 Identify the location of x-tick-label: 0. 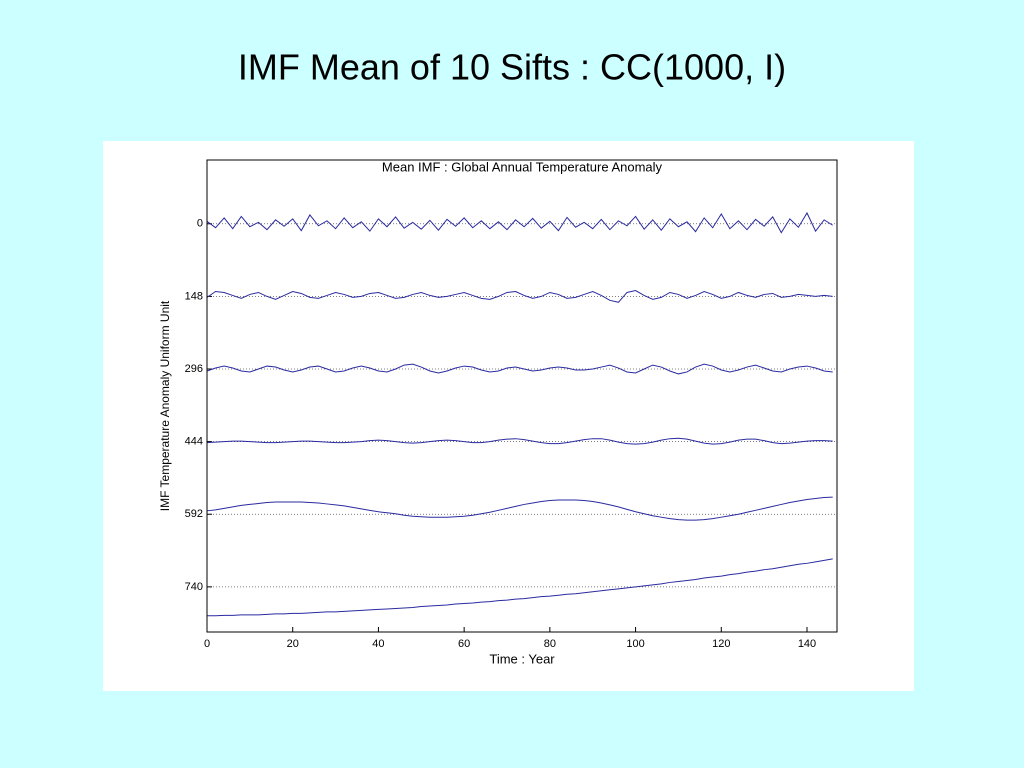
(207, 644).